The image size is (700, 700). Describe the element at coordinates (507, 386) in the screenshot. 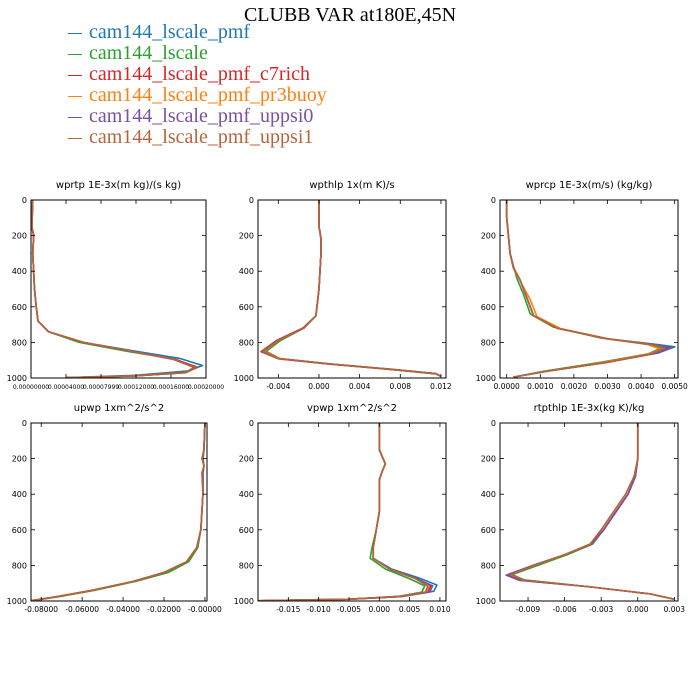

I see `x-tick-label: 0.0000` at that location.